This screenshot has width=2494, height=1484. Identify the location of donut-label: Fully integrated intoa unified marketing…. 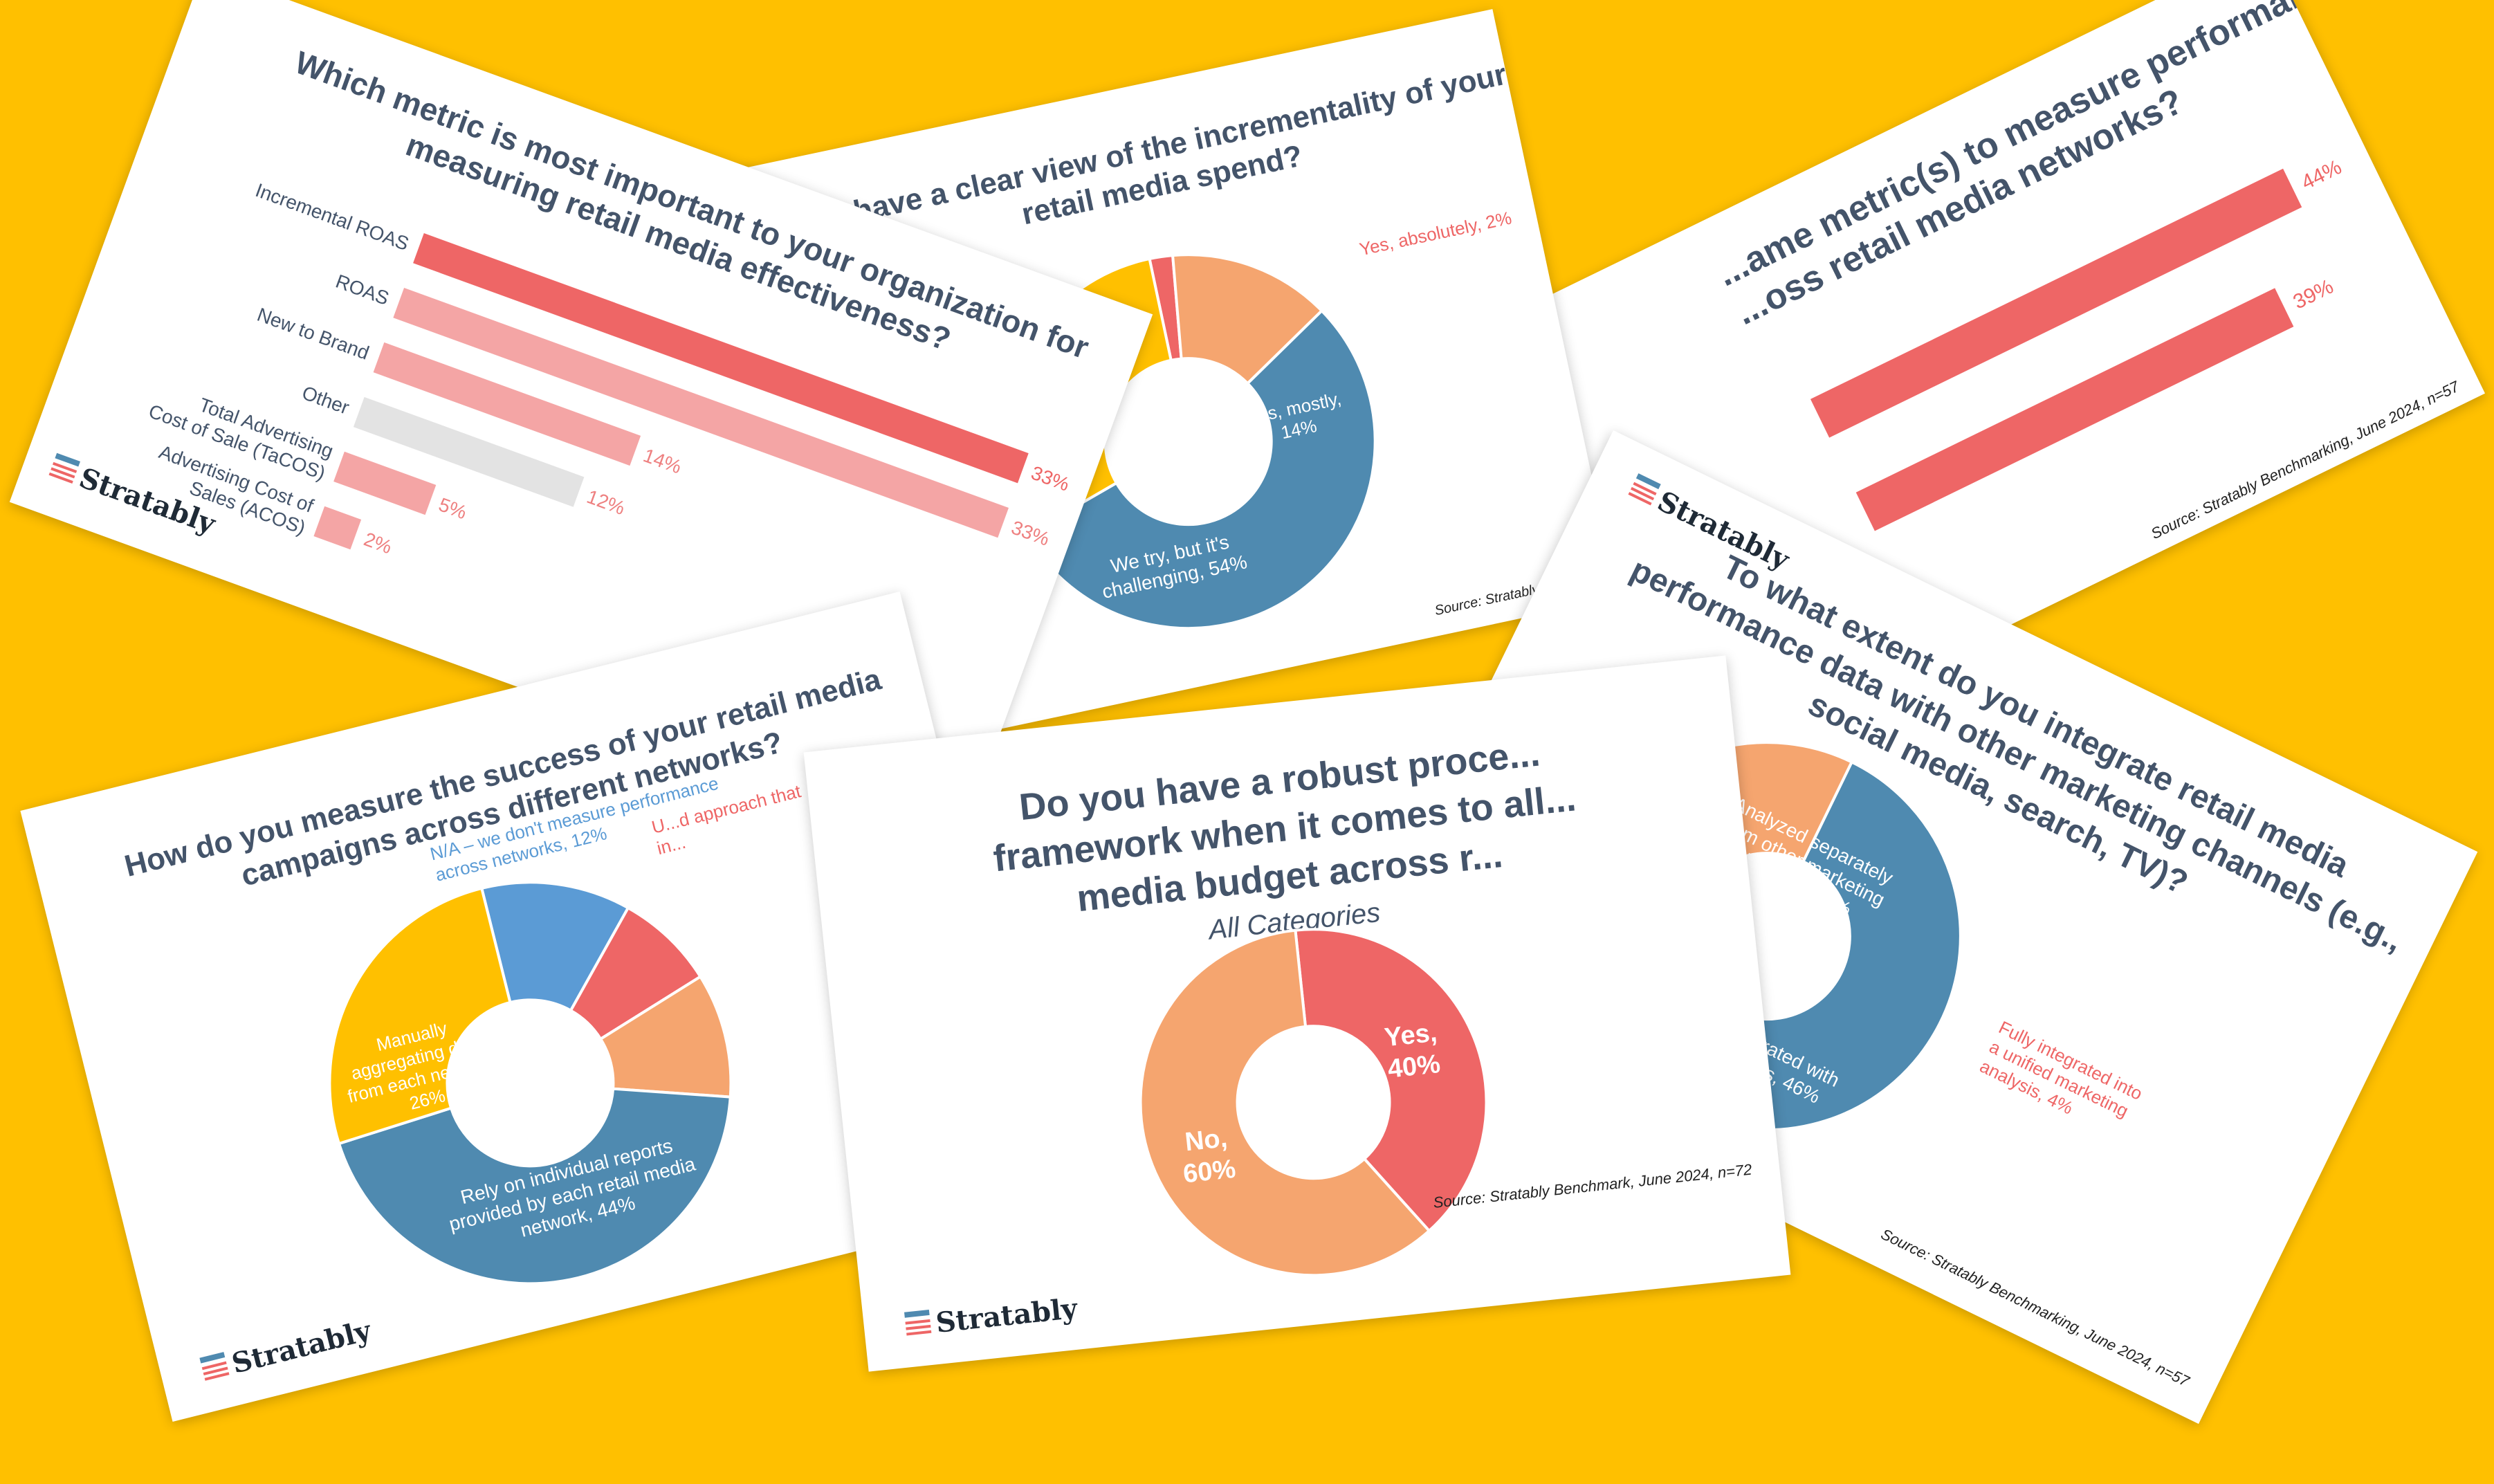
(2061, 1080).